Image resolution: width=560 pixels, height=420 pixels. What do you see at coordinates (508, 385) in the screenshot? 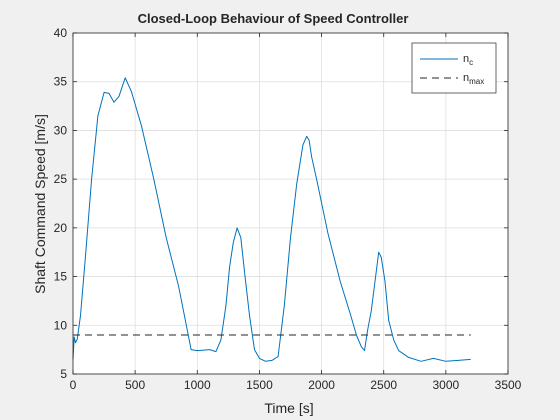
I see `x-tick-label: 3500` at bounding box center [508, 385].